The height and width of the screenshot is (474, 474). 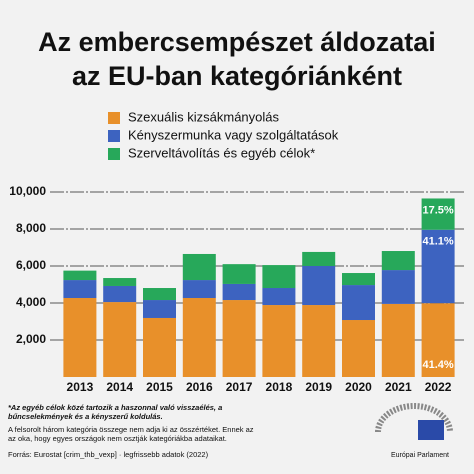 What do you see at coordinates (437, 242) in the screenshot?
I see `share-label: 41.1%` at bounding box center [437, 242].